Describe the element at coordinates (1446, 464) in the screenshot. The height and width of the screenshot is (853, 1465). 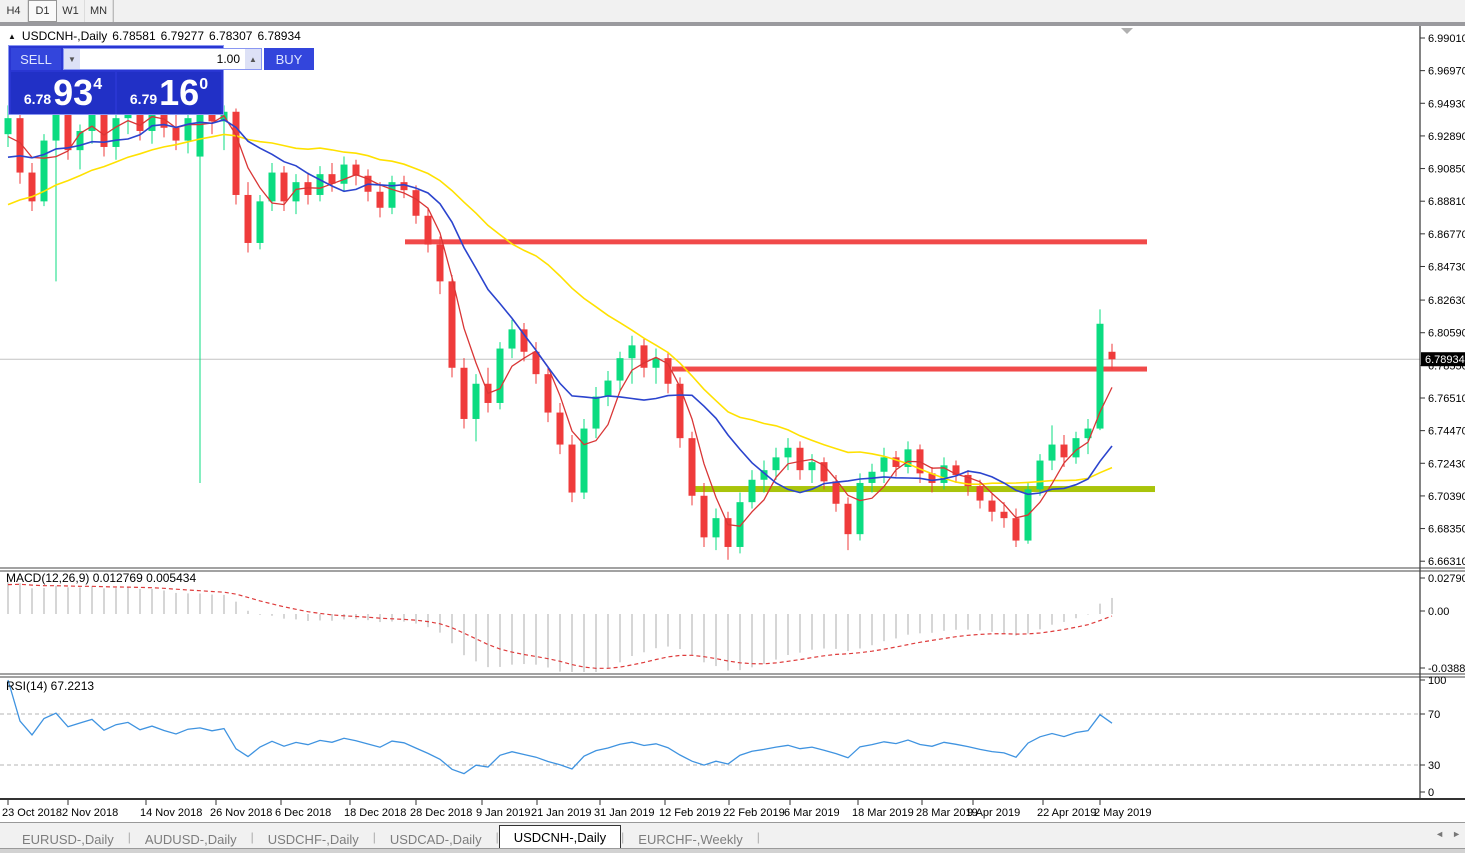
I see `price-tick-label: 6.72430` at that location.